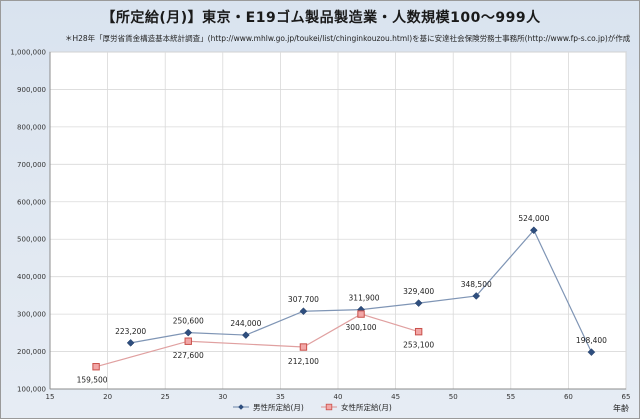  What do you see at coordinates (338, 397) in the screenshot?
I see `x-tick-label: 40` at bounding box center [338, 397].